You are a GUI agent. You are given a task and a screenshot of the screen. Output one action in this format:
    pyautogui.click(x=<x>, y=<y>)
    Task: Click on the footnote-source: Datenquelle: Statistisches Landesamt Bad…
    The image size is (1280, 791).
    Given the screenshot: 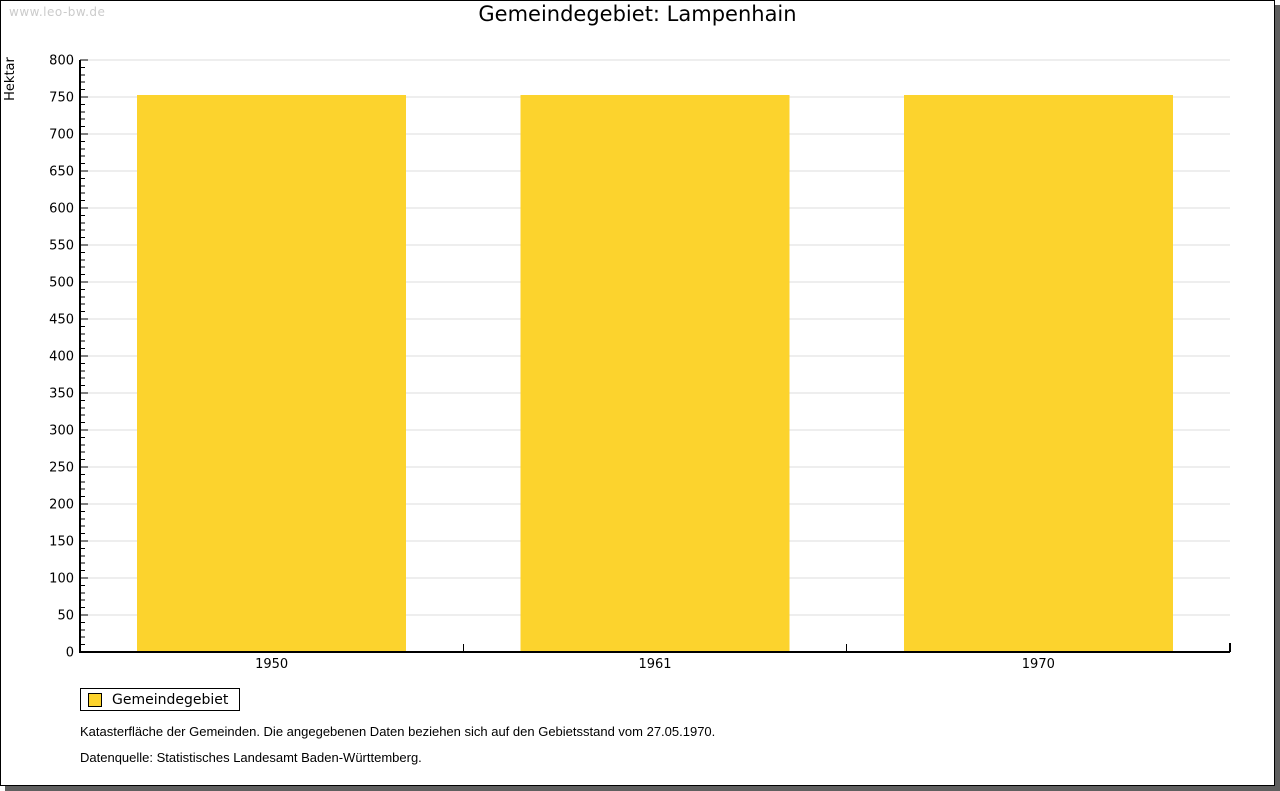 What is the action you would take?
    pyautogui.click(x=251, y=757)
    